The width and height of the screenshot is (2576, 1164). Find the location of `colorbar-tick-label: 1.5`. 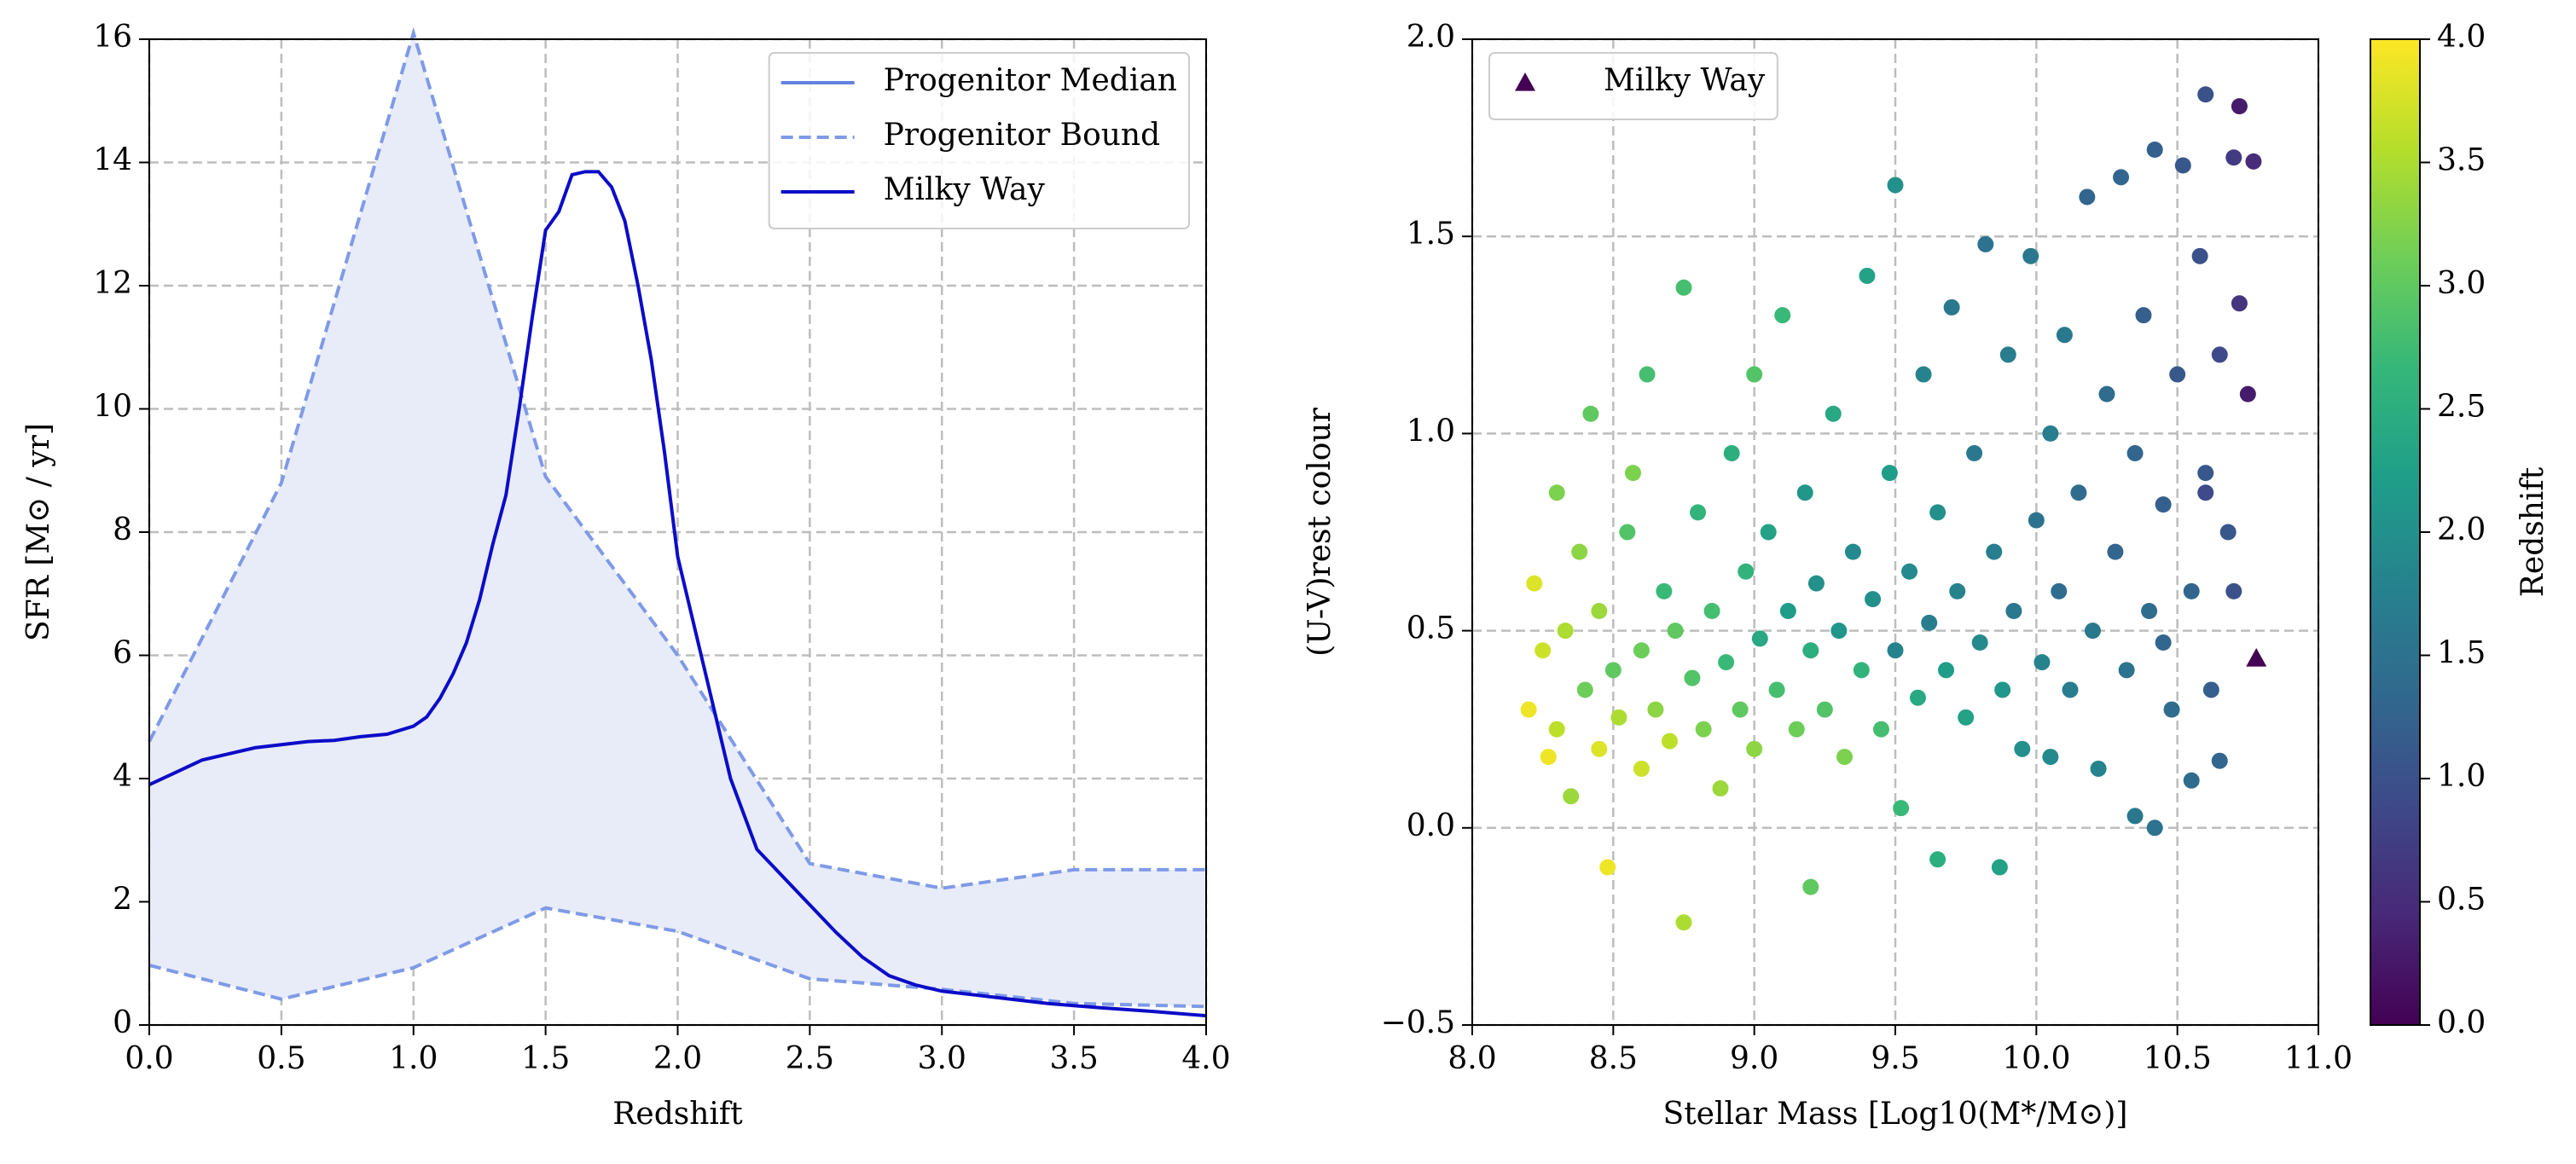

colorbar-tick-label: 1.5 is located at coordinates (2461, 653).